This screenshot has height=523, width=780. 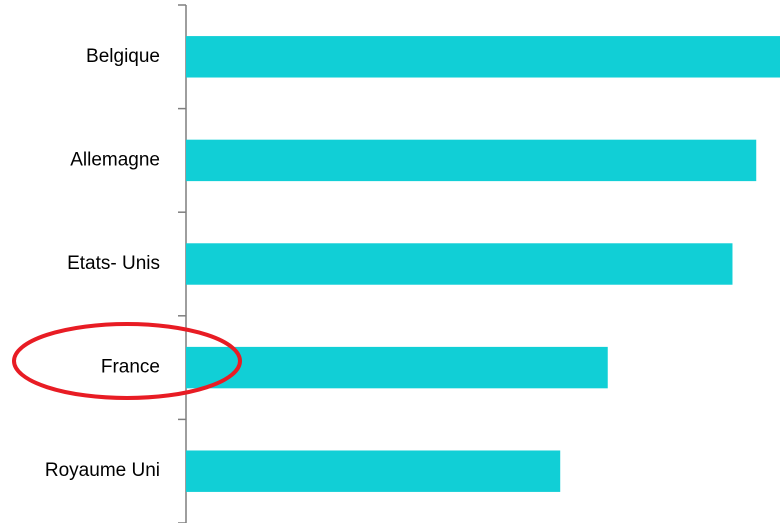 I want to click on y-tick-label: Allemagne, so click(x=115, y=159).